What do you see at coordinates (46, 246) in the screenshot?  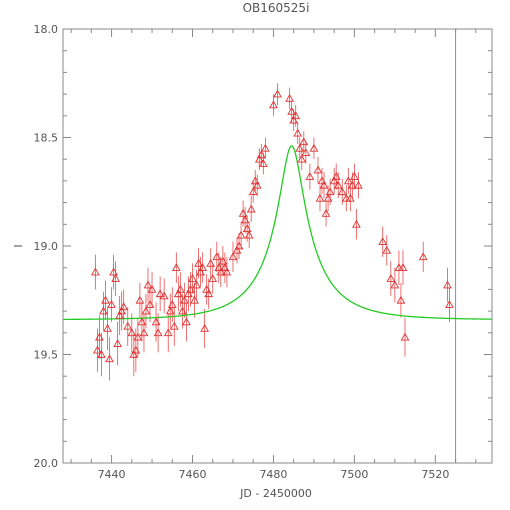 I see `y-tick-label: 19.0` at bounding box center [46, 246].